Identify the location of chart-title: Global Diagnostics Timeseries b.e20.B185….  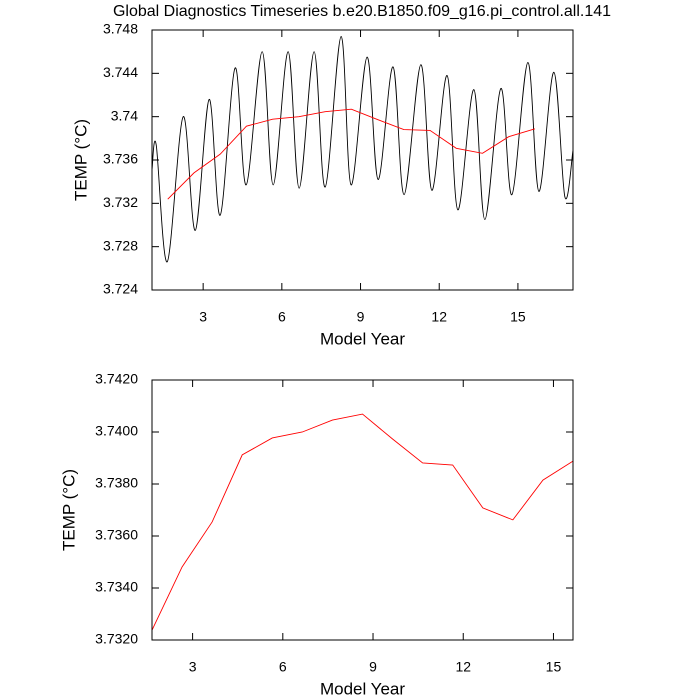
(362, 11).